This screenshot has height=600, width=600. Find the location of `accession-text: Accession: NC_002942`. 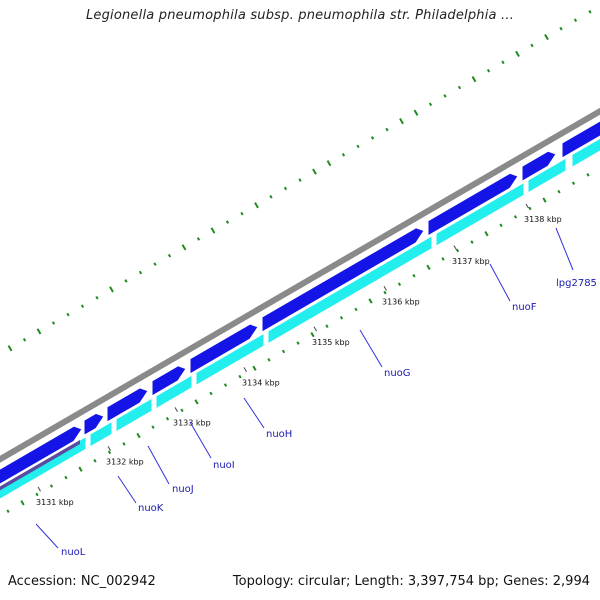

accession-text: Accession: NC_002942 is located at coordinates (82, 581).